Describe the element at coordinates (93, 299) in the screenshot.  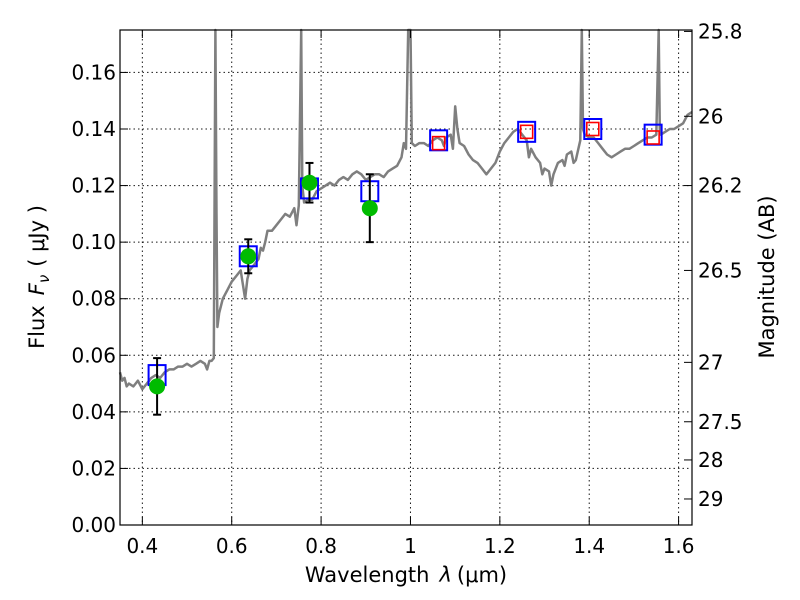
I see `y-tick-label: 0.08` at that location.